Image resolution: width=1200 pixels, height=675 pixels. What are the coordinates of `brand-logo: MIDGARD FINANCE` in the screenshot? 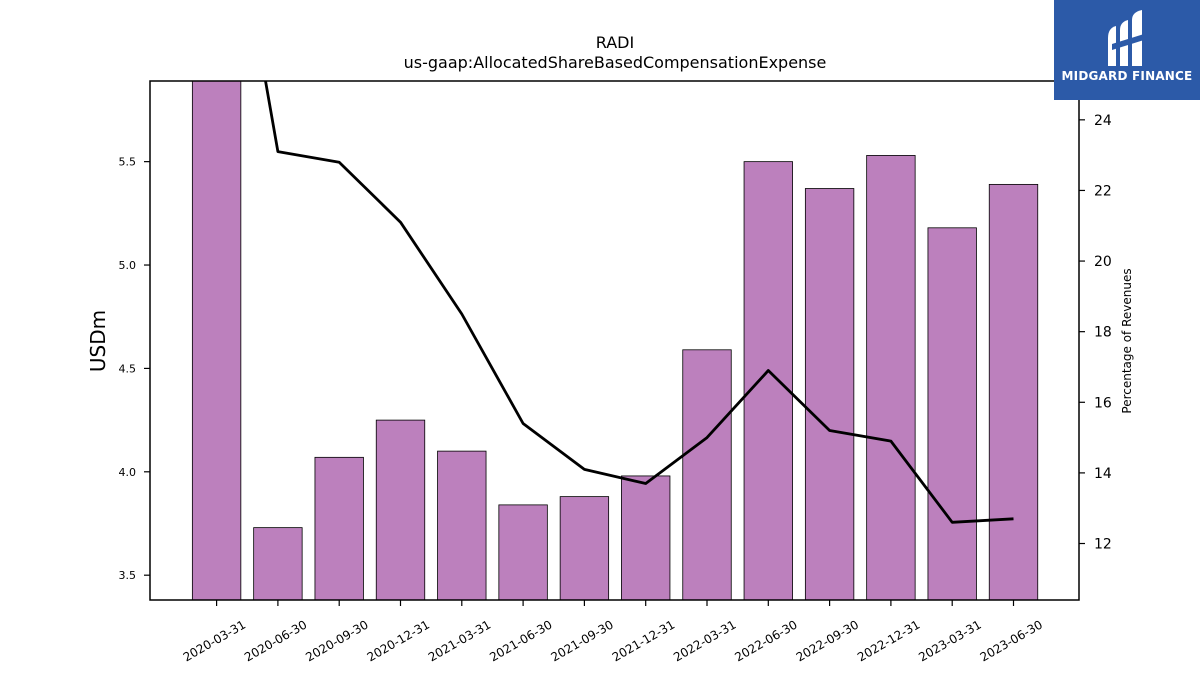 It's located at (1127, 50).